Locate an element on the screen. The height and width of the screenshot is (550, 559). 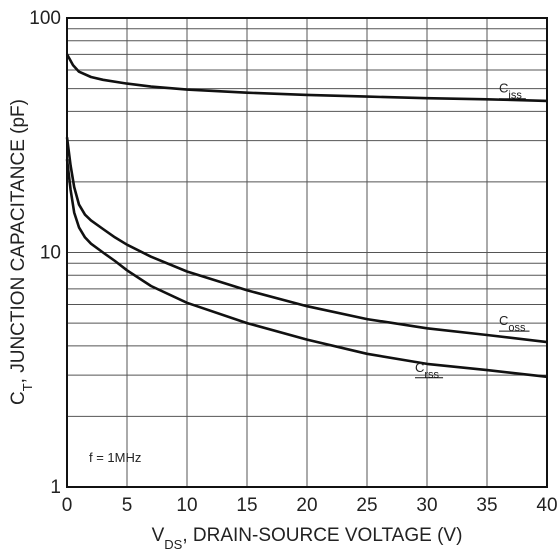
y-tick-label: 1 is located at coordinates (55, 487).